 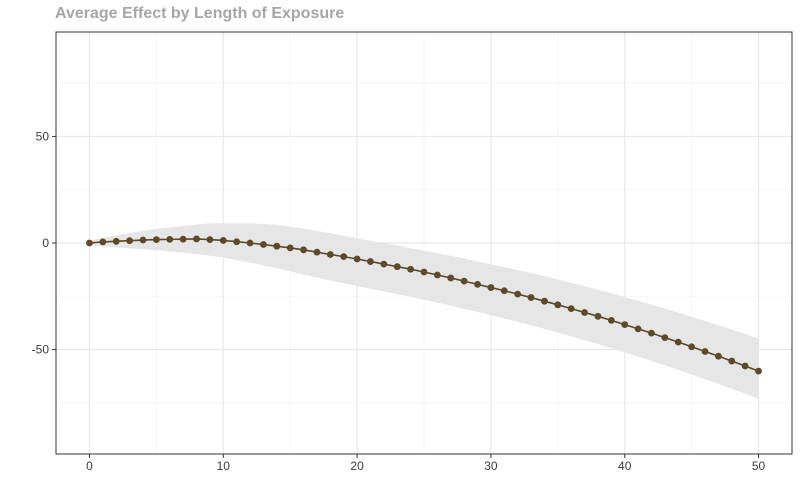 What do you see at coordinates (491, 466) in the screenshot?
I see `x-tick-label: 30` at bounding box center [491, 466].